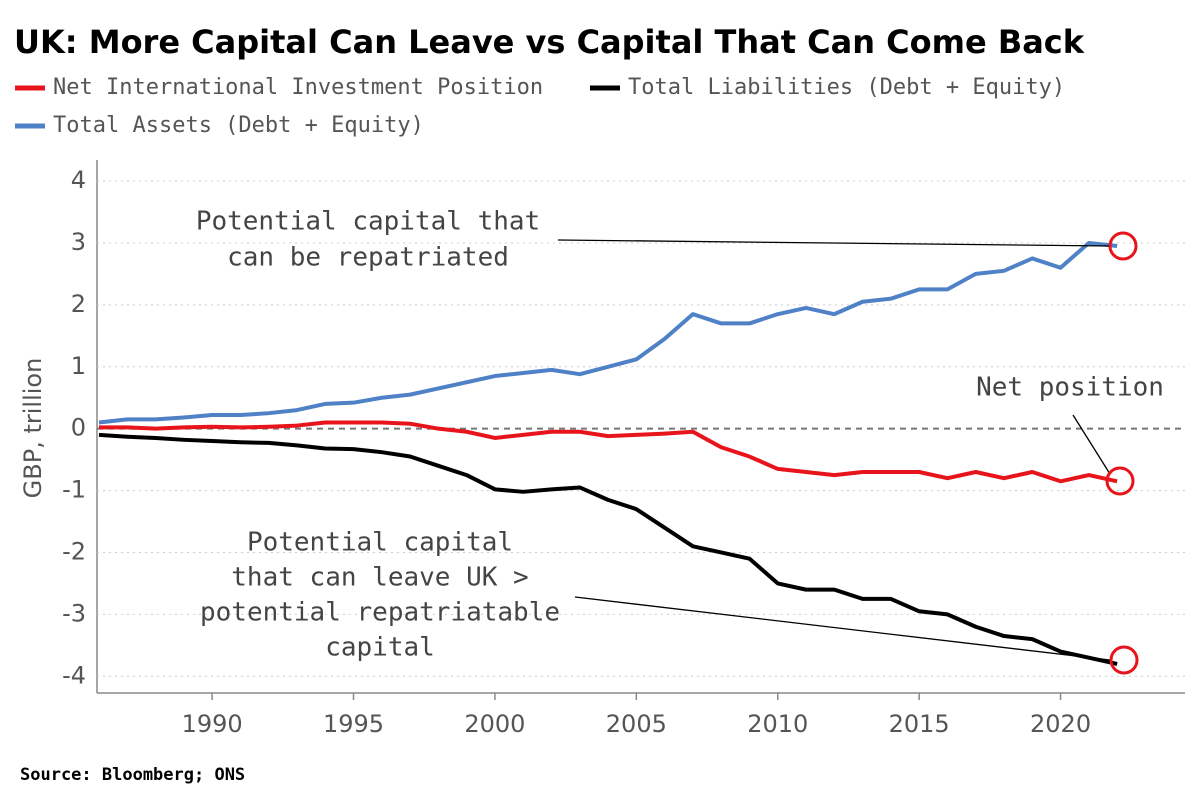 The height and width of the screenshot is (804, 1200). I want to click on y-tick-label: -3, so click(74, 613).